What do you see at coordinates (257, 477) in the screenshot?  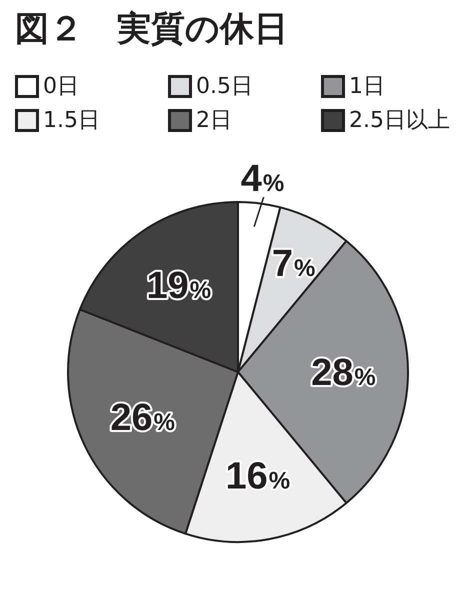 I see `data-label: 16%` at bounding box center [257, 477].